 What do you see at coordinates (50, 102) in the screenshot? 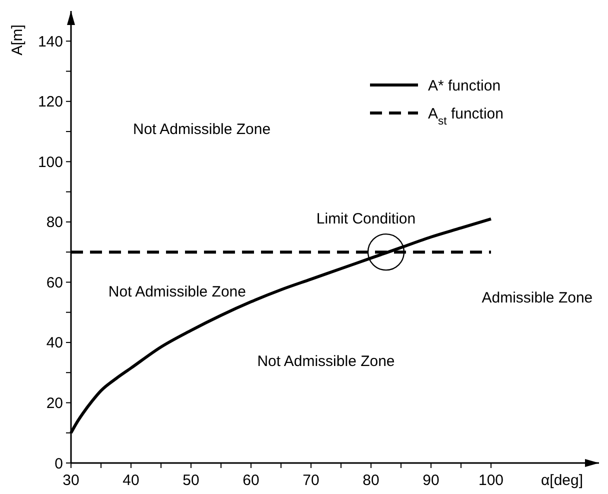
I see `y-tick-label: 120` at bounding box center [50, 102].